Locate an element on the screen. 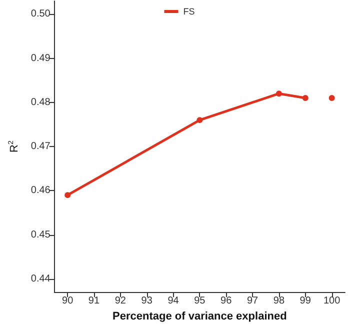  legend-label: FS is located at coordinates (189, 11).